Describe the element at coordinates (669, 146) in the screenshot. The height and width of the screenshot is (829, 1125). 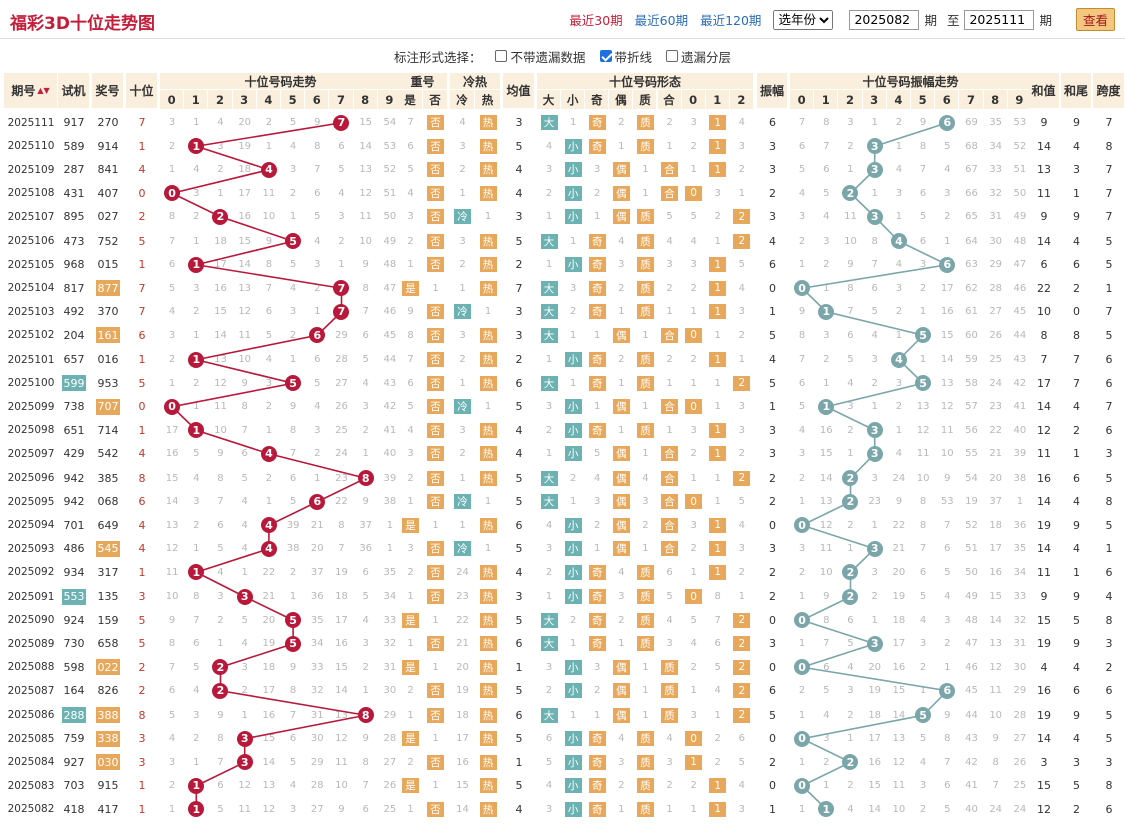
I see `form-cell-5: 1` at that location.